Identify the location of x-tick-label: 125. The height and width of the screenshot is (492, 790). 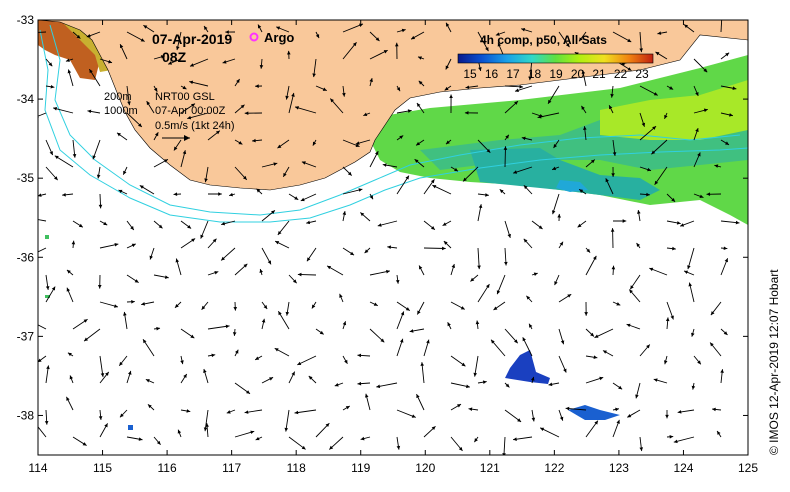
(748, 468).